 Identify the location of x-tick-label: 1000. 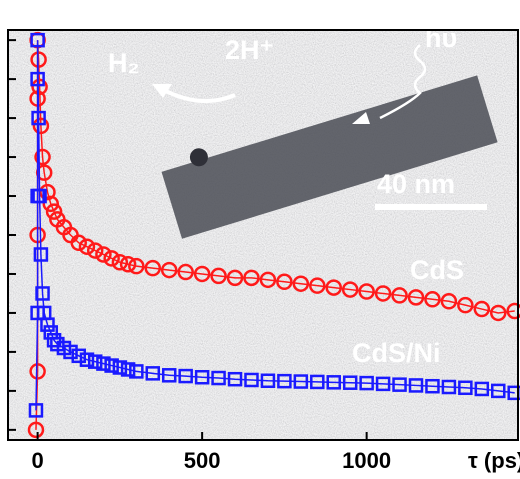
(366, 460).